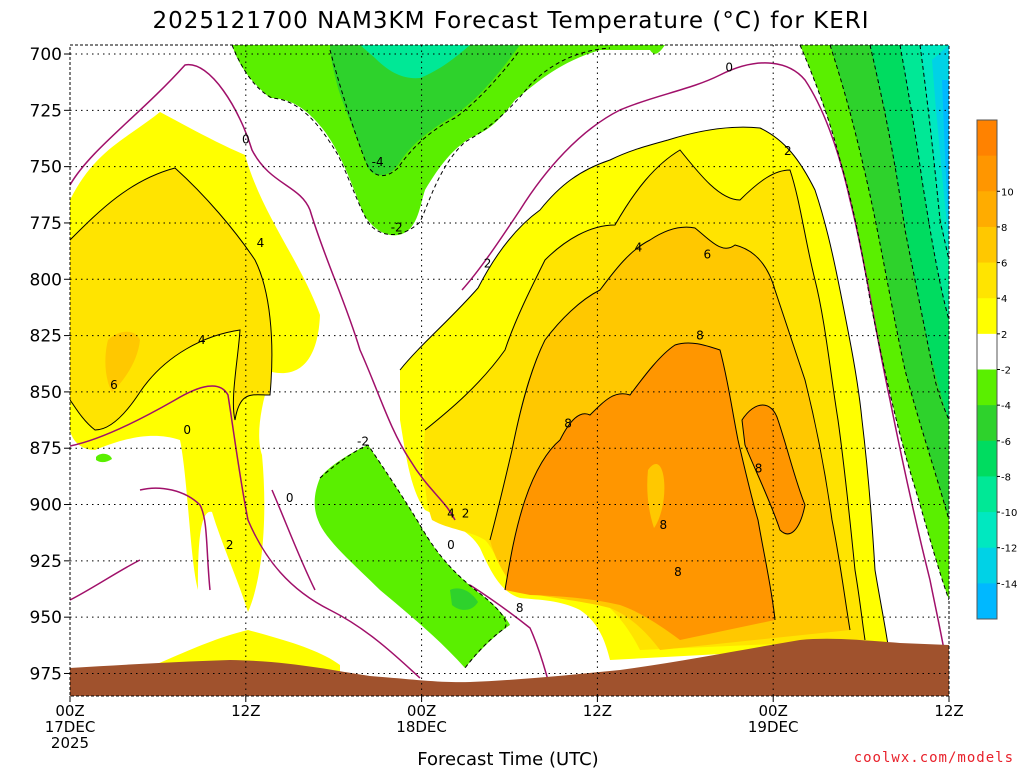 The height and width of the screenshot is (768, 1024). What do you see at coordinates (421, 727) in the screenshot?
I see `x-tick-label: 18DEC` at bounding box center [421, 727].